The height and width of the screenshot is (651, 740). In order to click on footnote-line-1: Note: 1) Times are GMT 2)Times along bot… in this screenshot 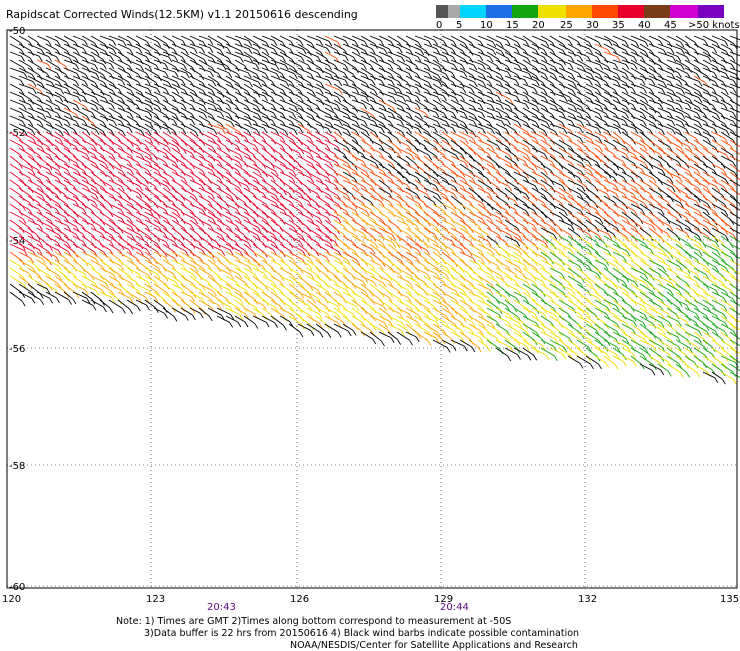, I will do `click(313, 621)`.